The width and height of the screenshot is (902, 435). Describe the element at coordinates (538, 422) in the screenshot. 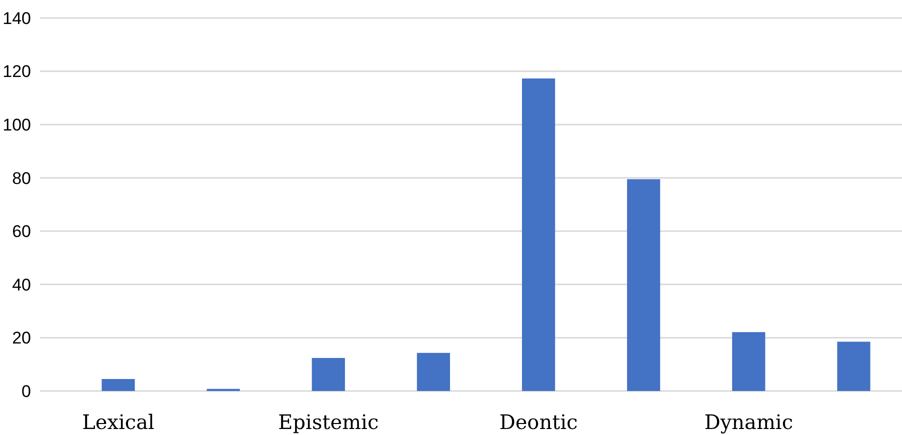

I see `x-tick-label: Deontic` at that location.